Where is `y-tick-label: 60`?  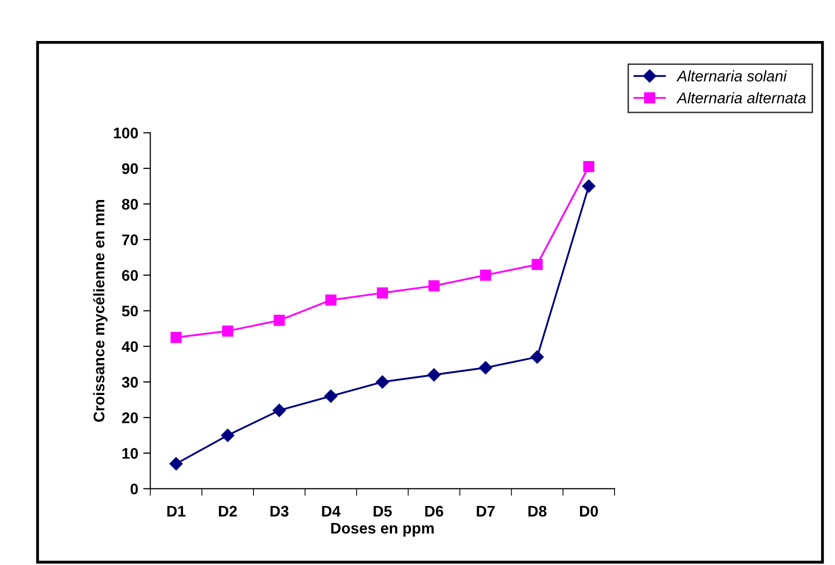 y-tick-label: 60 is located at coordinates (130, 275).